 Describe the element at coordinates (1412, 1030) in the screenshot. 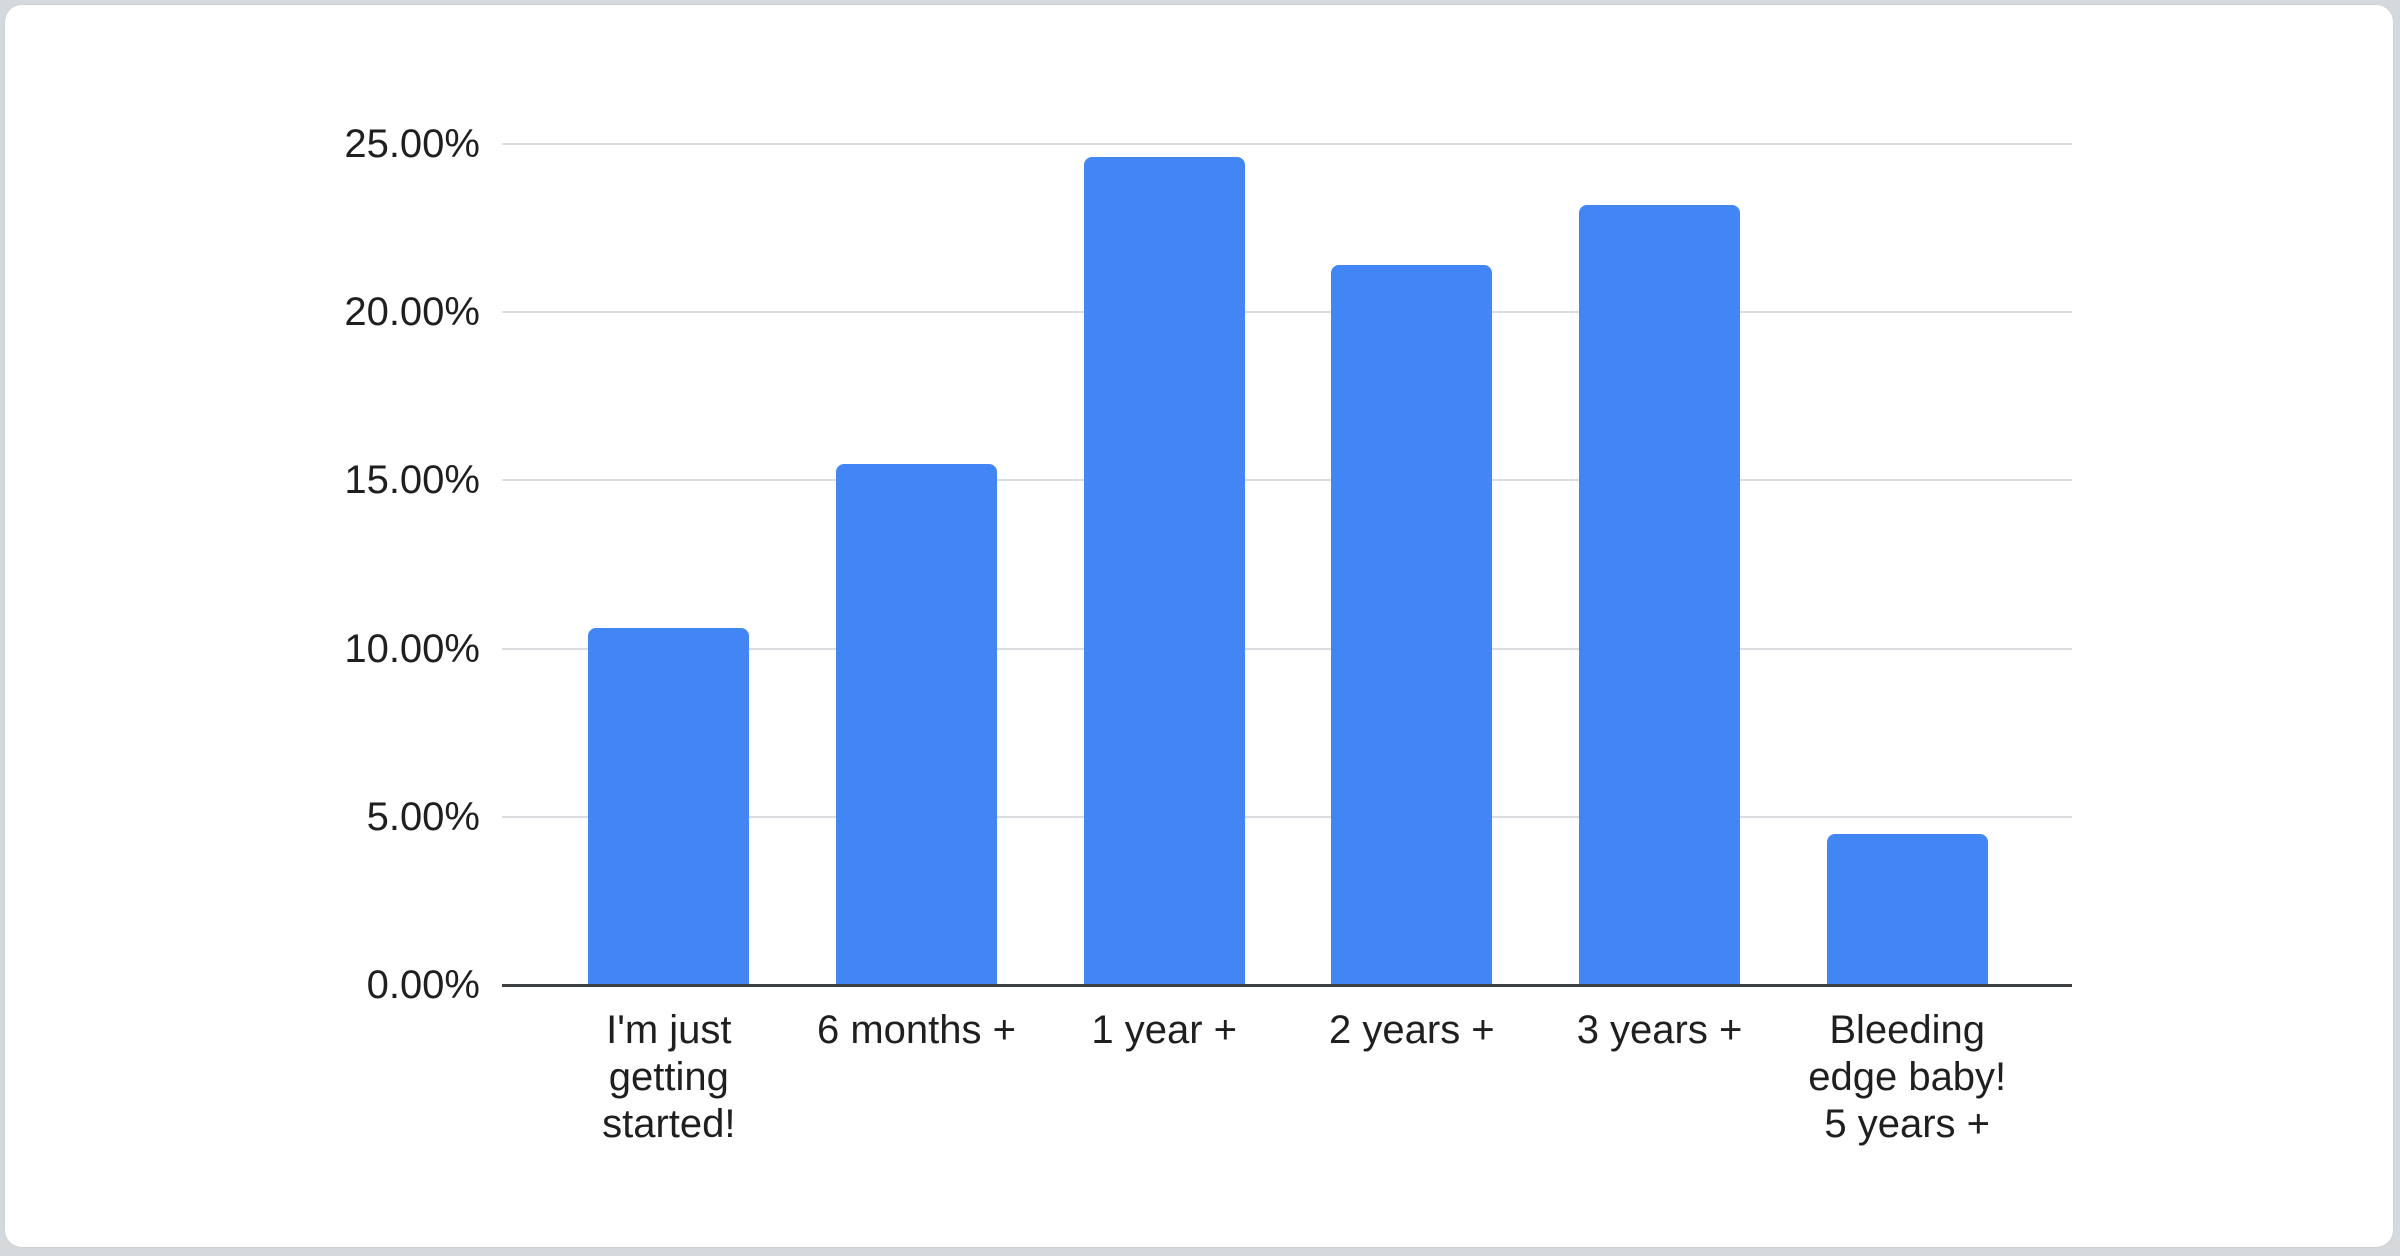

I see `x-category-label: 2 years +` at that location.